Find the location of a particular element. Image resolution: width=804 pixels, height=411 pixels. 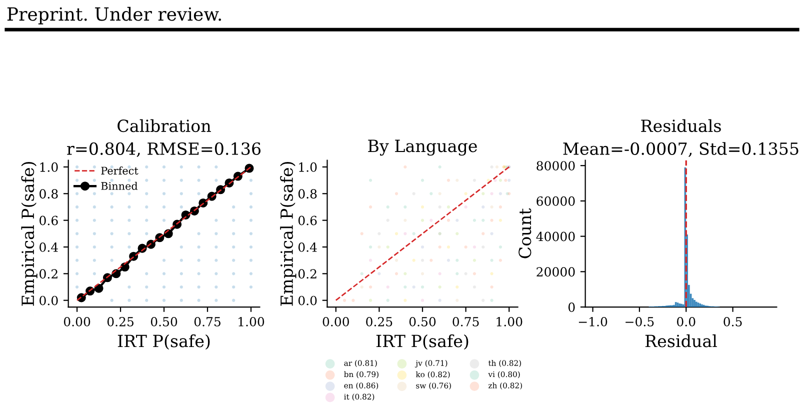

chart-subtitle: r=0.804, RMSE=0.136 is located at coordinates (164, 150).